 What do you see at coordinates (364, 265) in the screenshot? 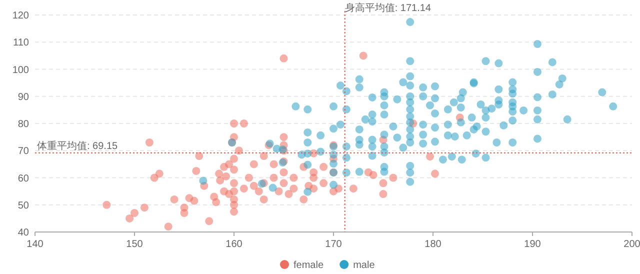
I see `legend-label: male` at bounding box center [364, 265].